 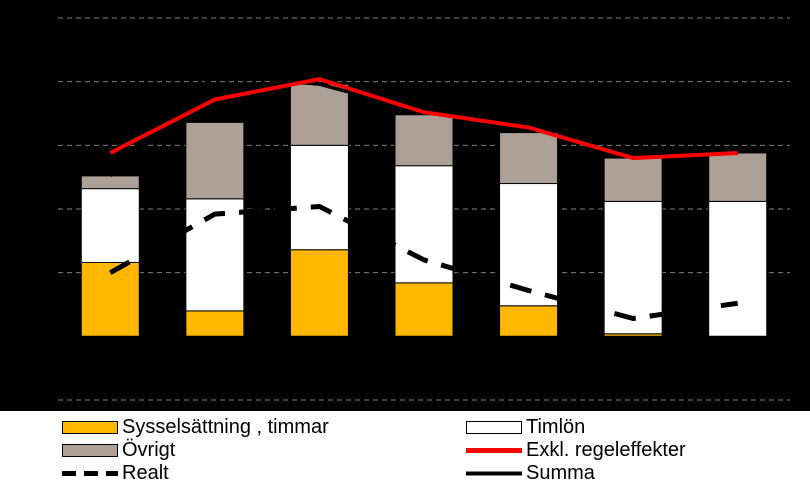 What do you see at coordinates (606, 449) in the screenshot?
I see `legend-label-exkl: Exkl. regeleffekter` at bounding box center [606, 449].